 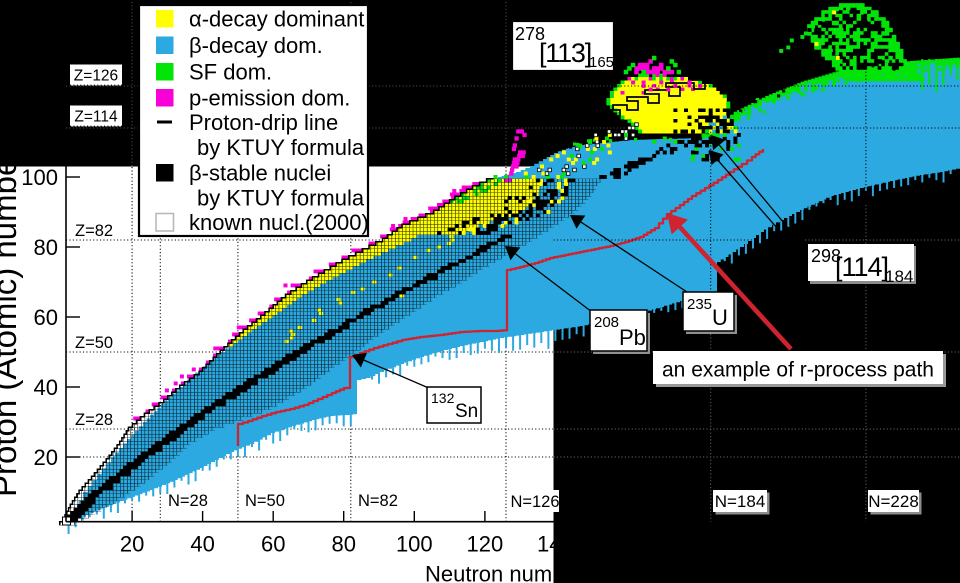 What do you see at coordinates (699, 304) in the screenshot?
I see `svg-text: 235` at bounding box center [699, 304].